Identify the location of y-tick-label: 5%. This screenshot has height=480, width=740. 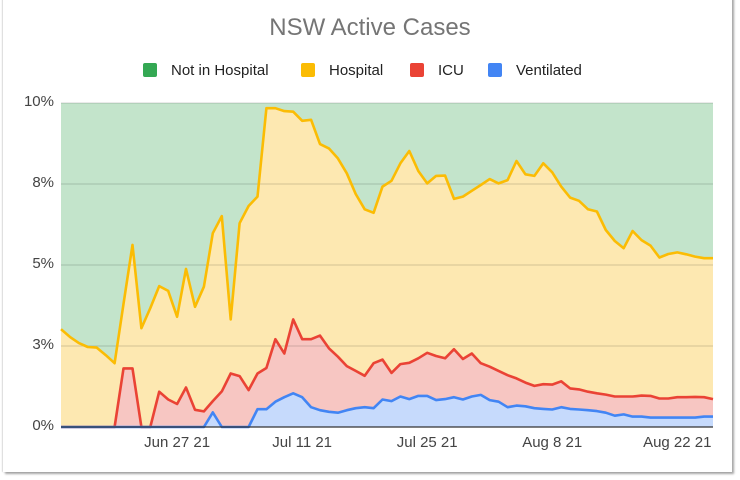
(43, 263).